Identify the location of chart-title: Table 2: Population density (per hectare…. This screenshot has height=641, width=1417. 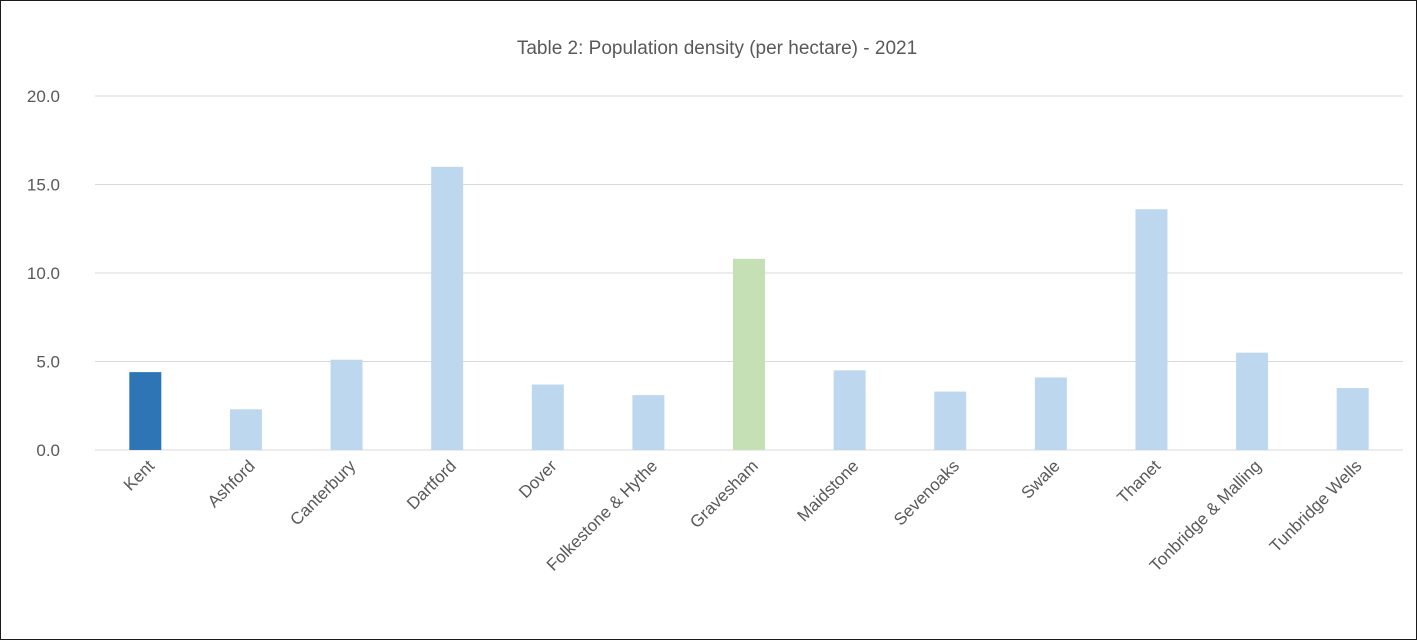
(717, 48).